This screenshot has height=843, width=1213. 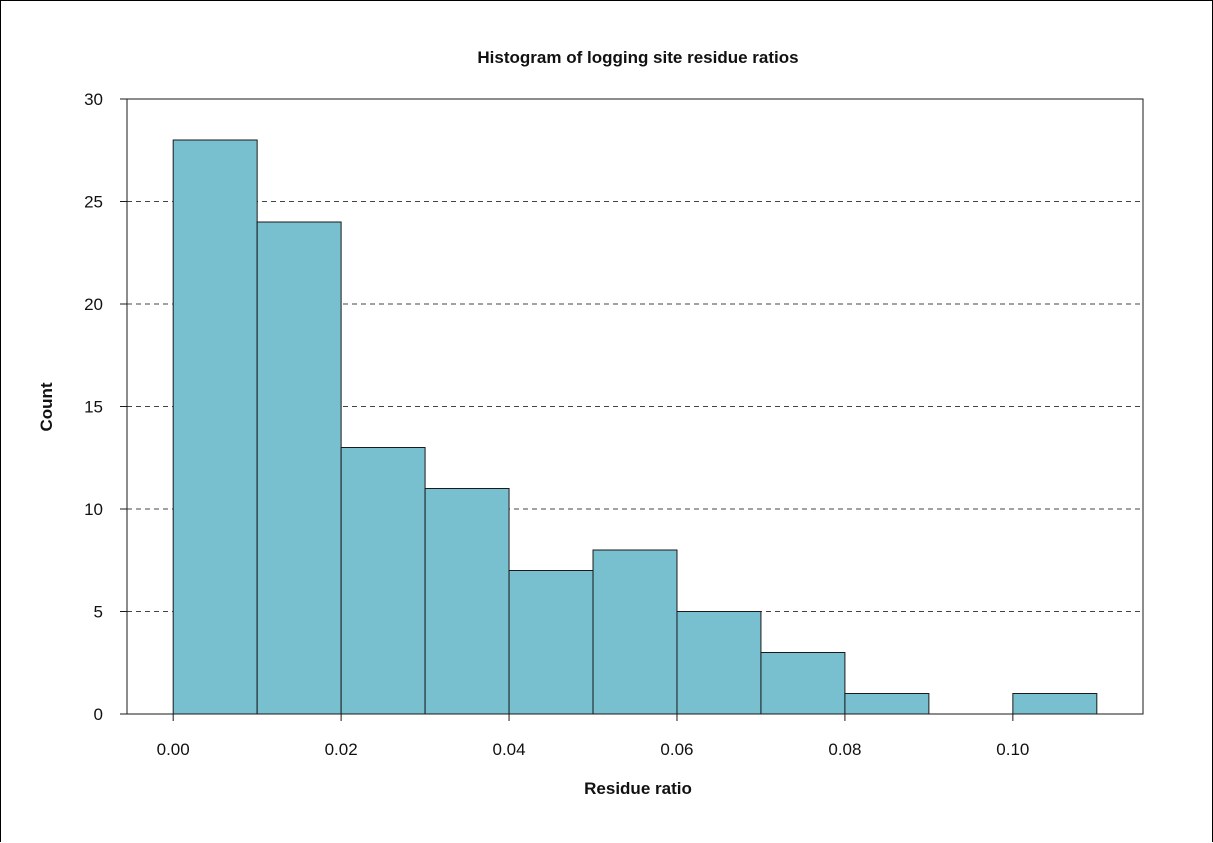 I want to click on y-axis: 0 5 10 15 20 25 30, so click(x=105, y=407).